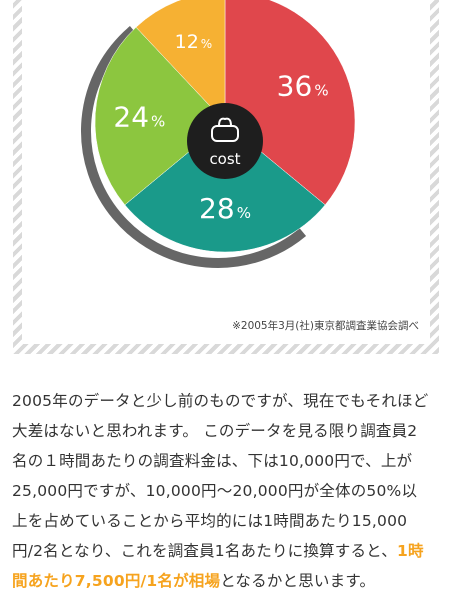 Image resolution: width=453 pixels, height=611 pixels. Describe the element at coordinates (215, 431) in the screenshot. I see `paragraph-line: 大差はないと思われます。 このデータを見る限り調査員2` at that location.